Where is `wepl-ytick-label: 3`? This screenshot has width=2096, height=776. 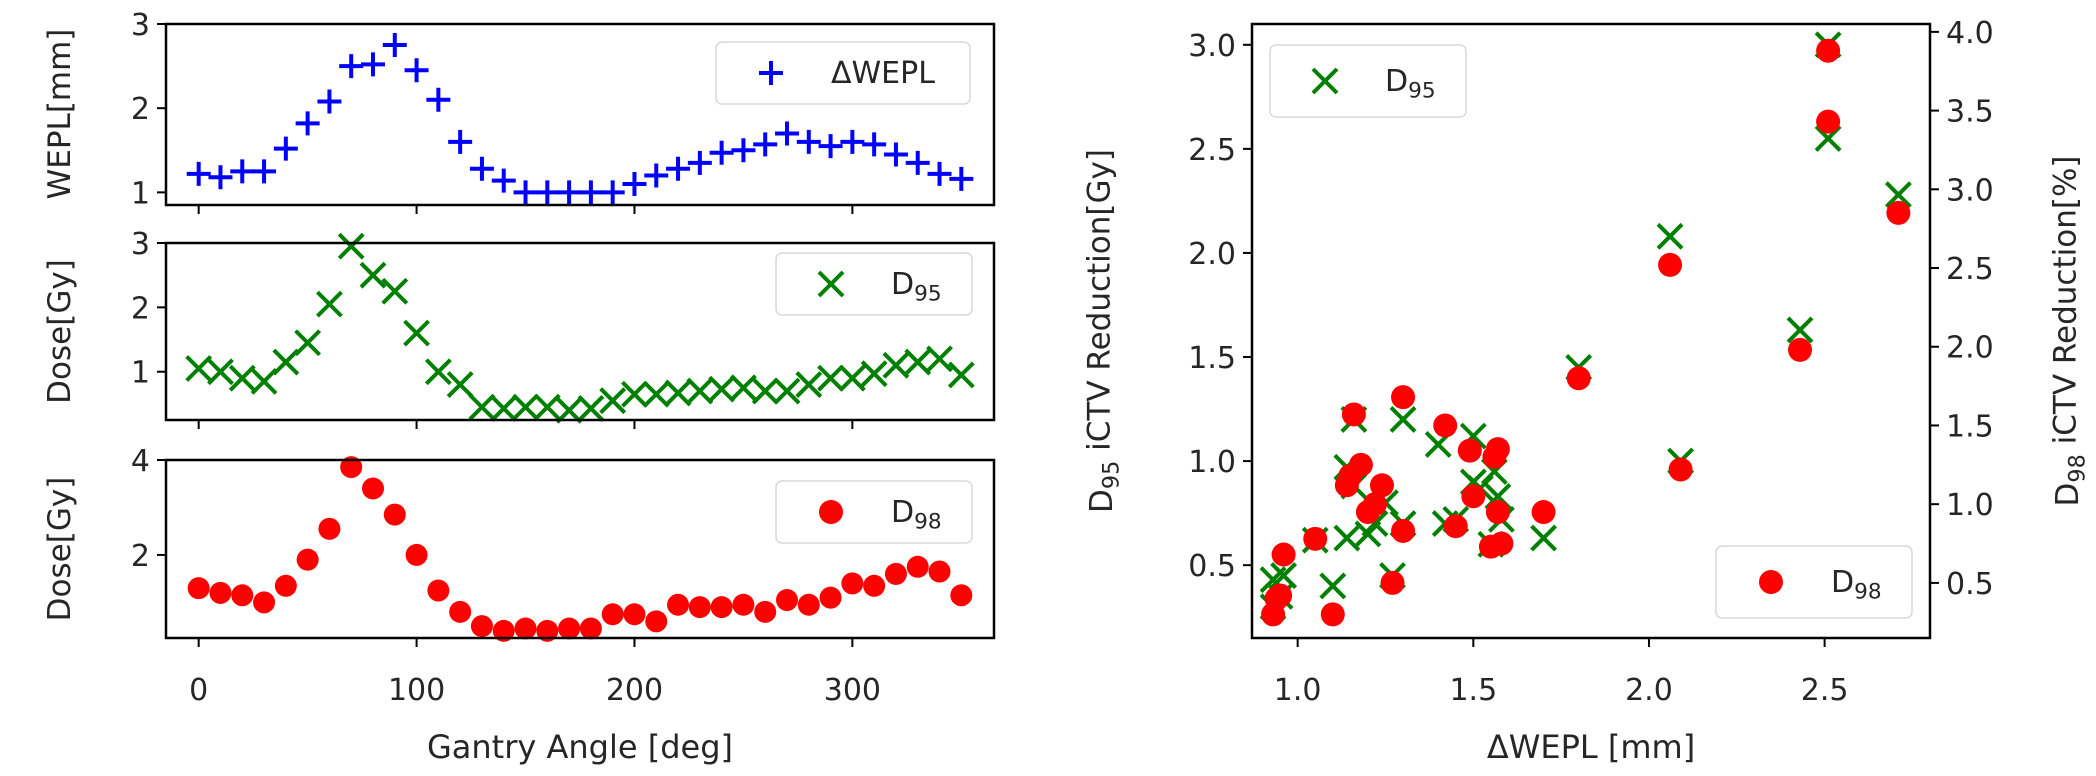 wepl-ytick-label: 3 is located at coordinates (140, 25).